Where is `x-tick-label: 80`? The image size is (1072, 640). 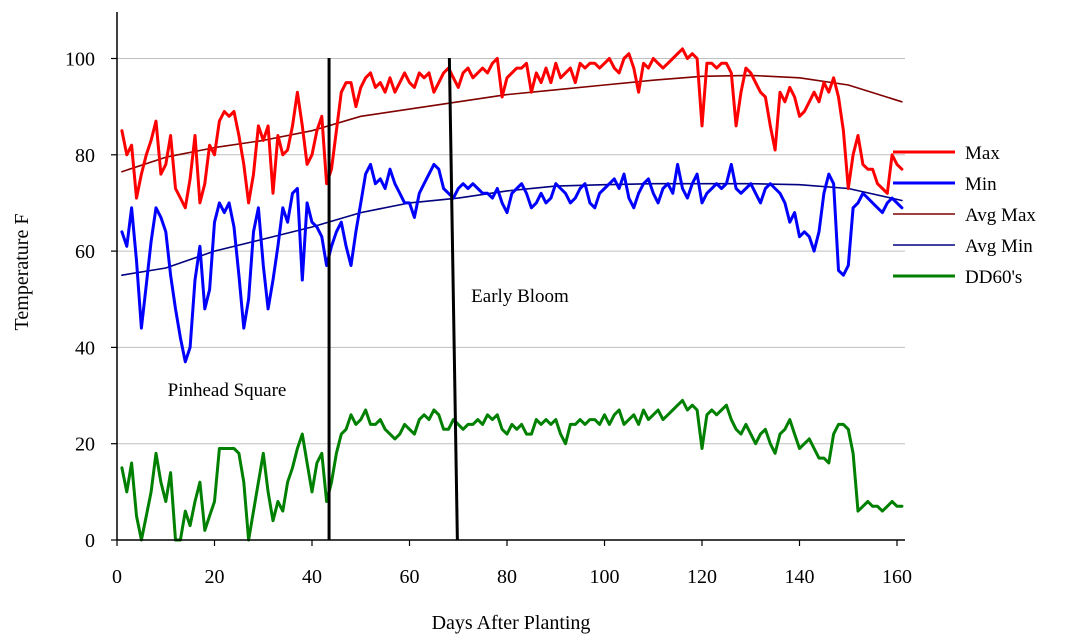
x-tick-label: 80 is located at coordinates (507, 577).